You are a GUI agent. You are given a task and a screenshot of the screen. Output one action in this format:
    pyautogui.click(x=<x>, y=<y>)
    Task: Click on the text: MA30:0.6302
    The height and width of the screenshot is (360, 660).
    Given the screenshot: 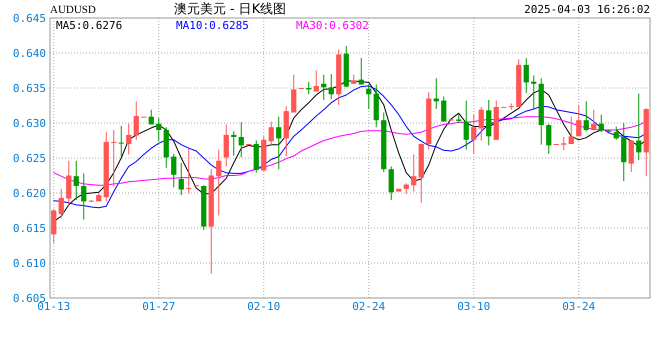 What is the action you would take?
    pyautogui.click(x=332, y=25)
    